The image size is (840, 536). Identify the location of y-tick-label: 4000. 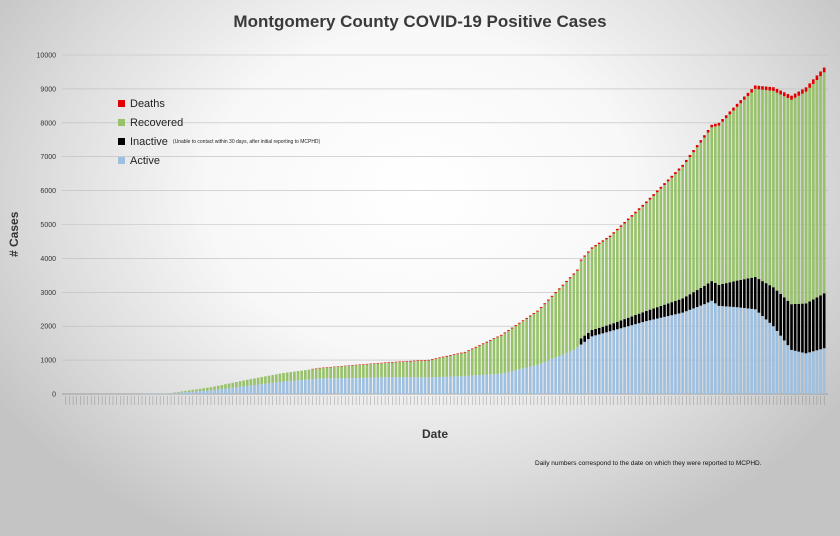
(48, 259).